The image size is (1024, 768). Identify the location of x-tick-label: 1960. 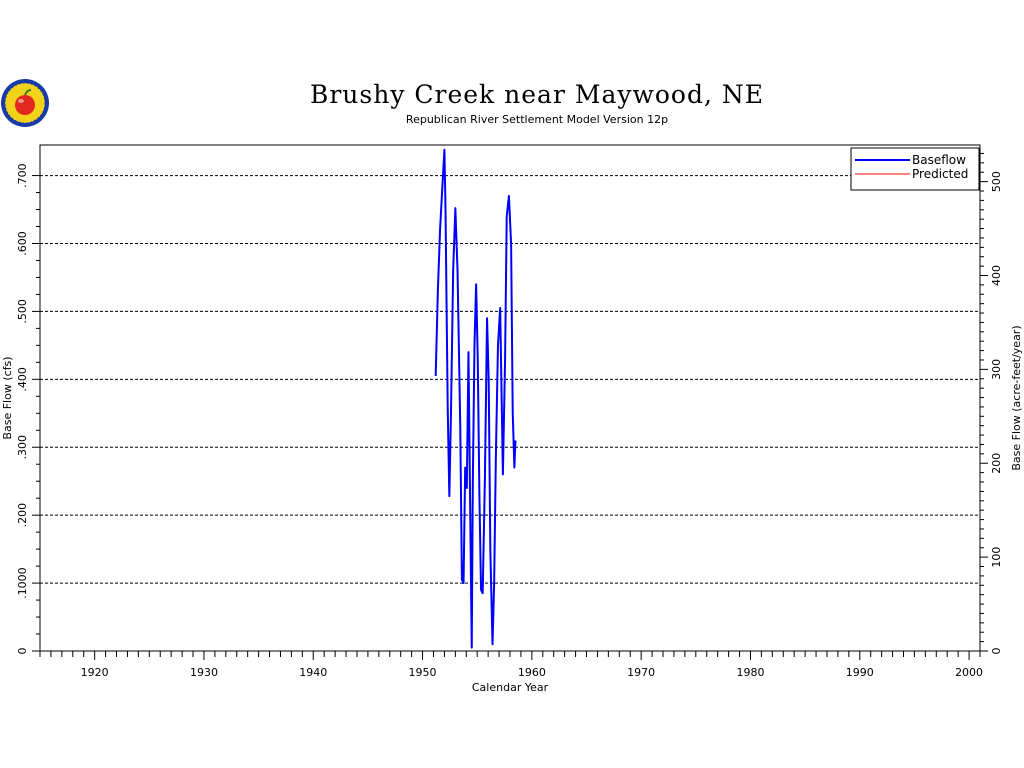
(532, 672).